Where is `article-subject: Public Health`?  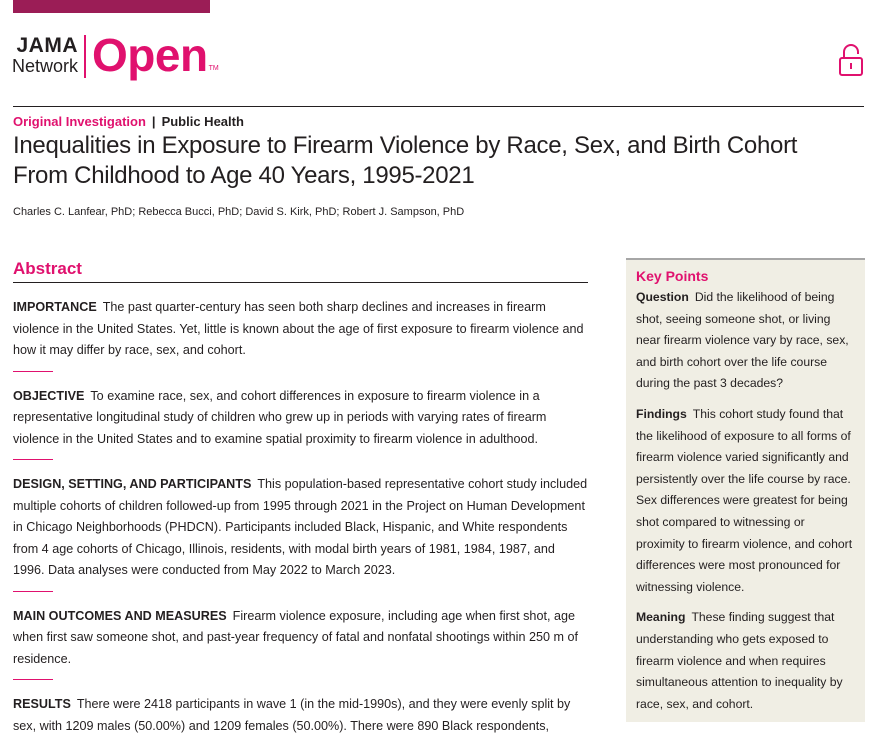
article-subject: Public Health is located at coordinates (202, 121).